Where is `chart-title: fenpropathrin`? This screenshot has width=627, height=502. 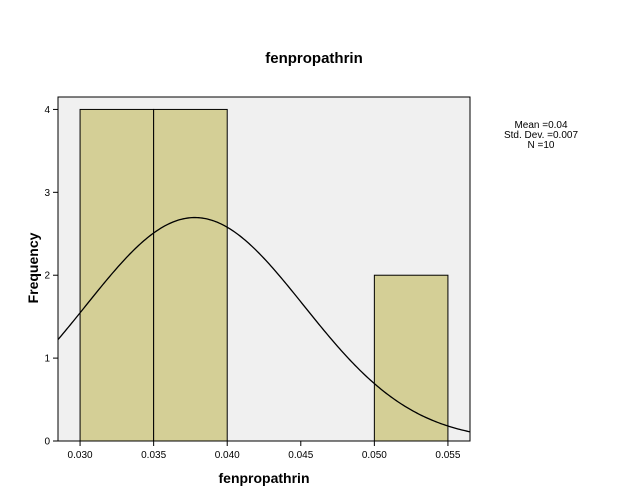 chart-title: fenpropathrin is located at coordinates (314, 58).